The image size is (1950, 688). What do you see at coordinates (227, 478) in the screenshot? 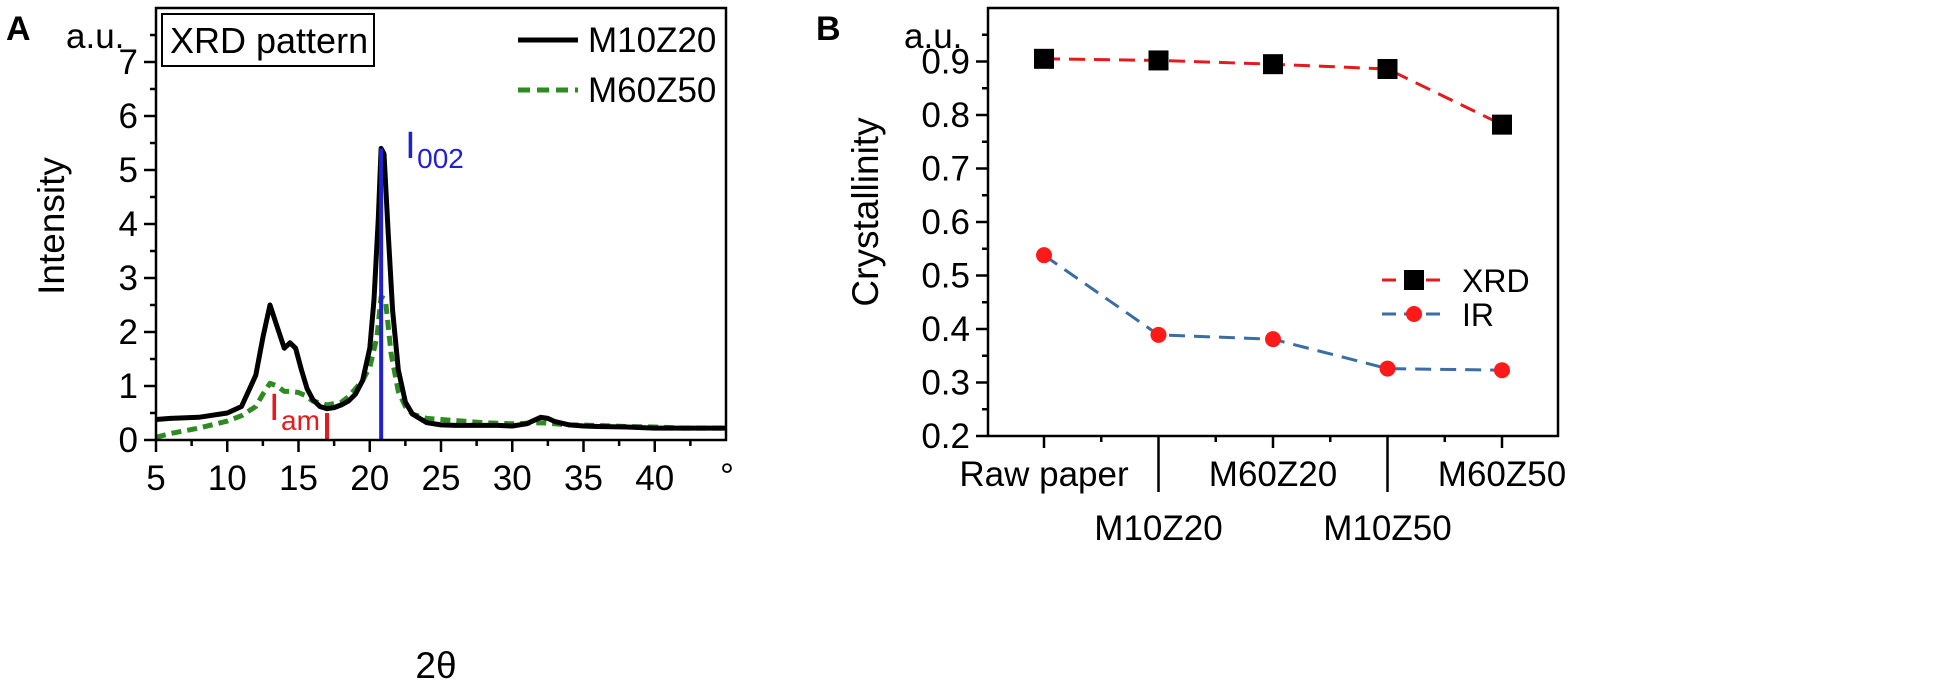
I see `panel-a-x-tick-label: 10` at bounding box center [227, 478].